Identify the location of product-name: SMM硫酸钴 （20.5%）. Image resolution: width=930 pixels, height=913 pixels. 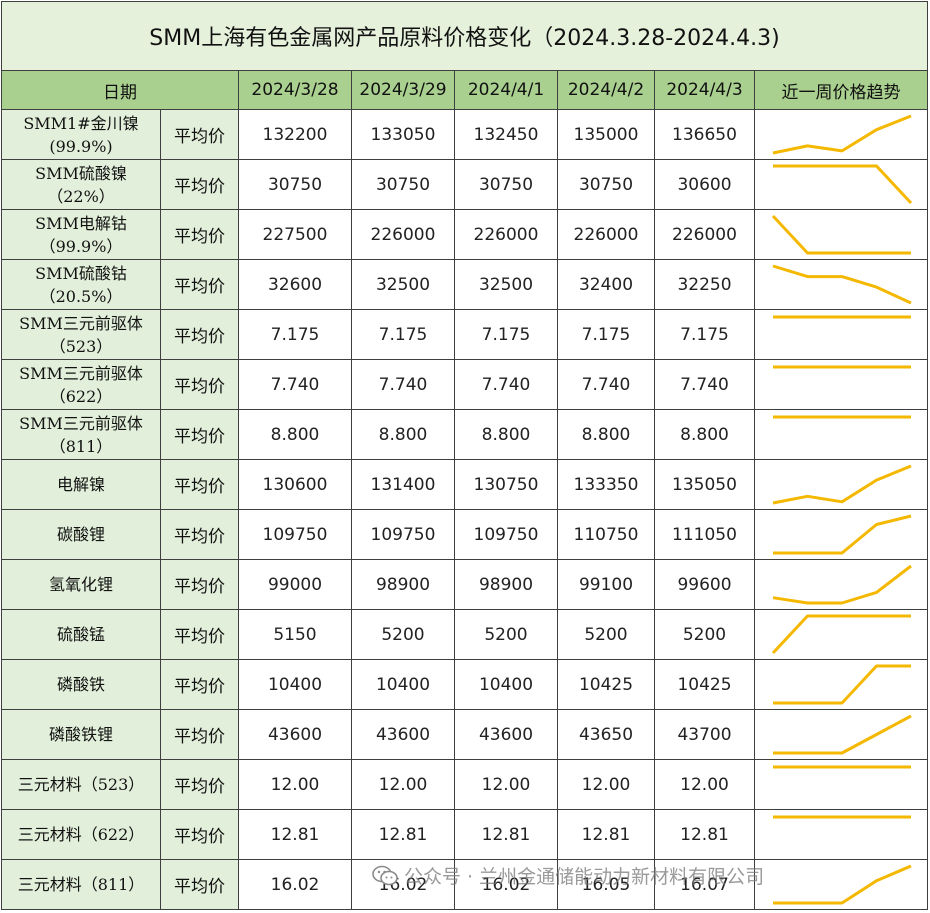
(81, 284).